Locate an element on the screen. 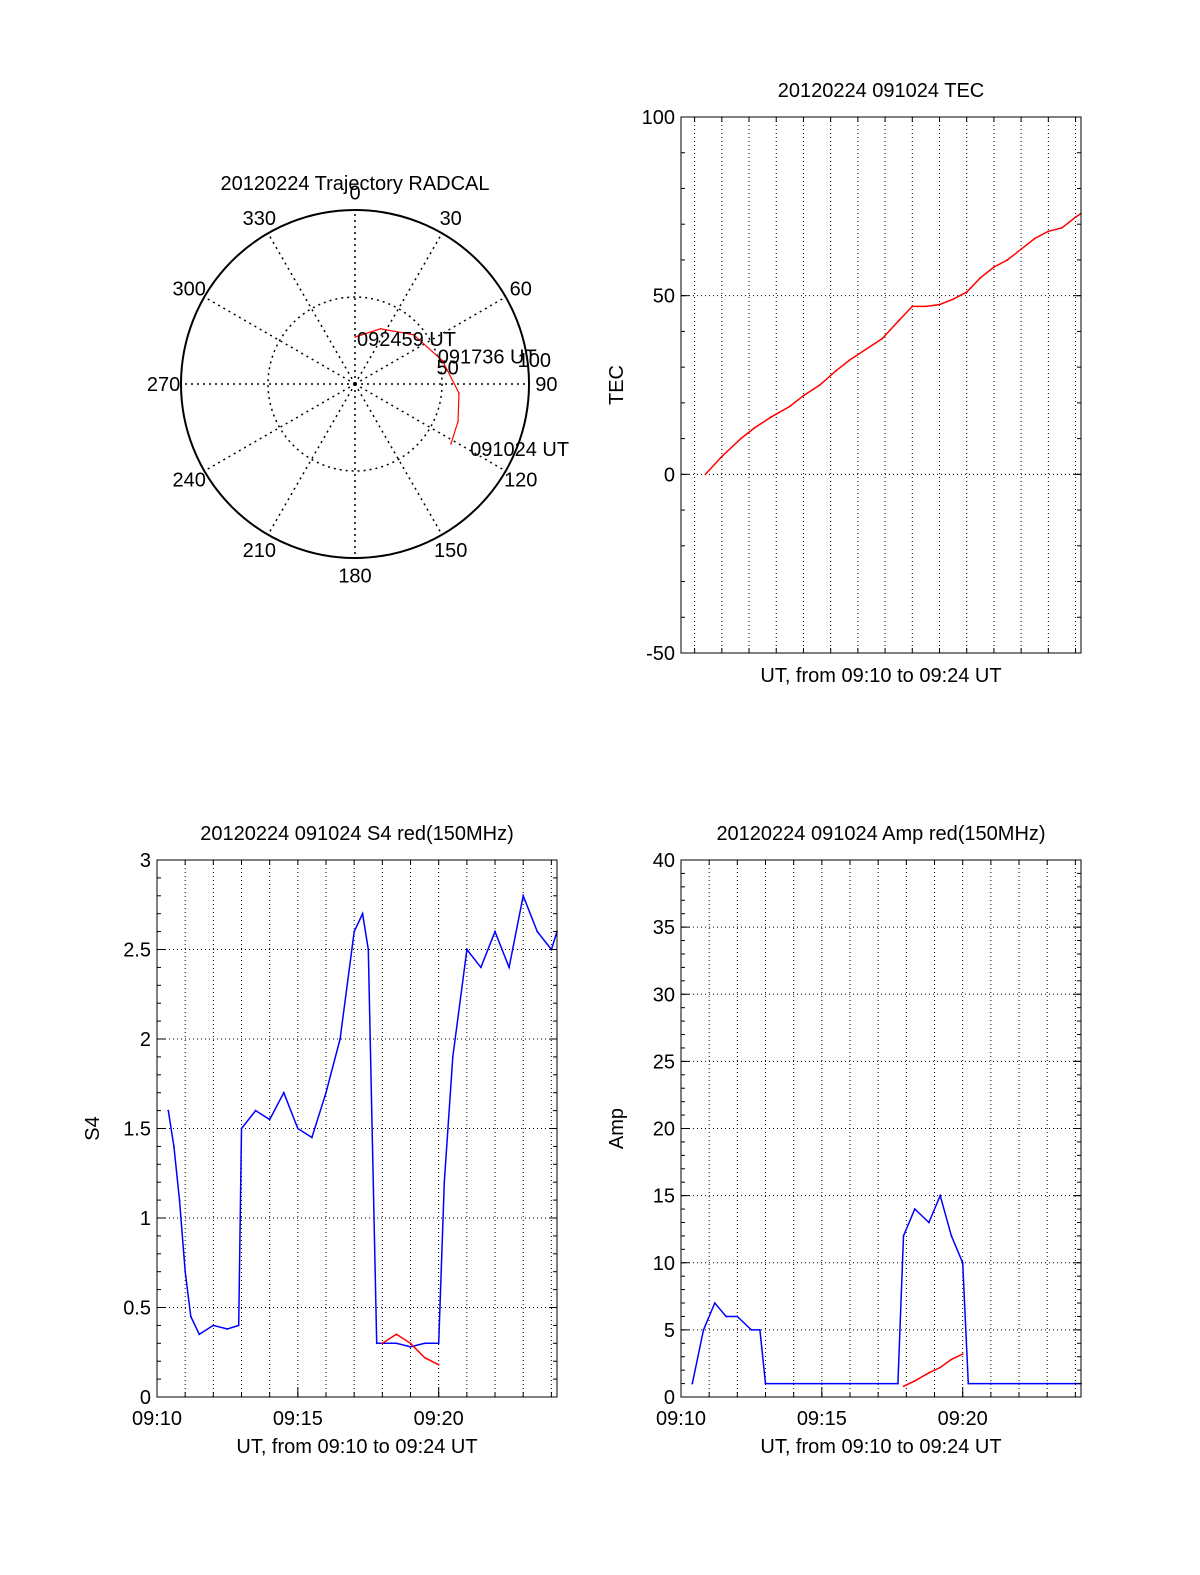 The width and height of the screenshot is (1200, 1575). y-tick-label: 2.5 is located at coordinates (137, 951).